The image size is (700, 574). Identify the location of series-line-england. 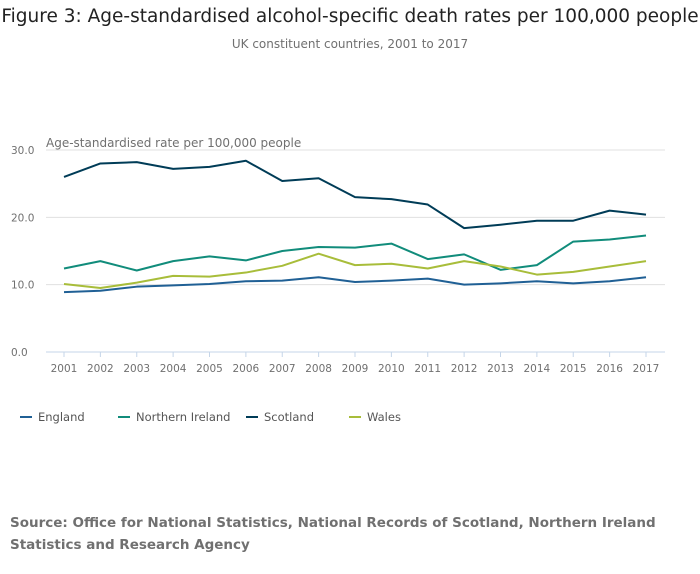
(355, 285).